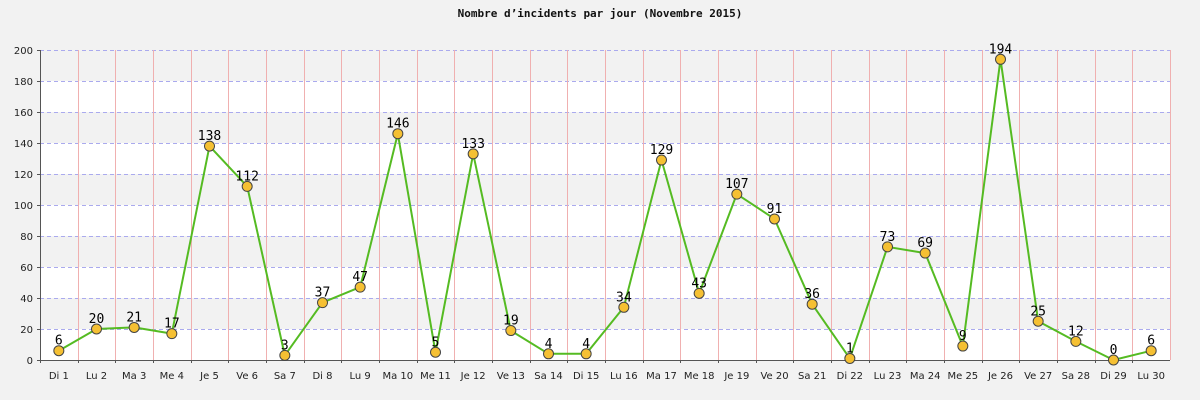 This screenshot has height=400, width=1200. I want to click on x-tick-label: Me 11, so click(435, 376).